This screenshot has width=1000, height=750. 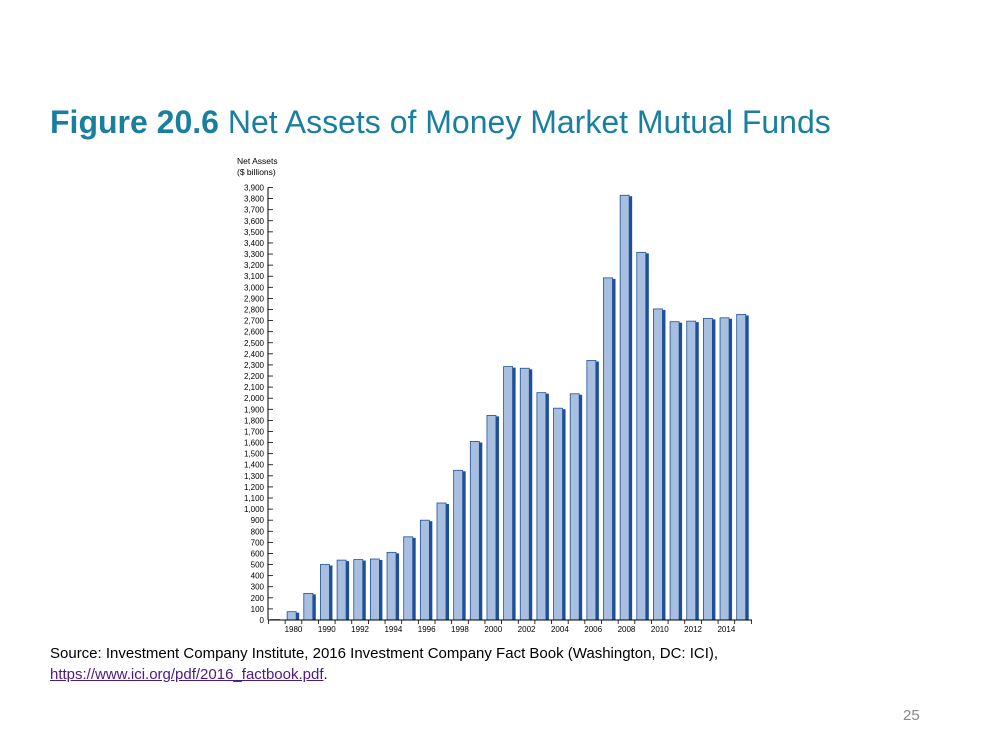 What do you see at coordinates (254, 376) in the screenshot?
I see `y-tick-label: 2,200` at bounding box center [254, 376].